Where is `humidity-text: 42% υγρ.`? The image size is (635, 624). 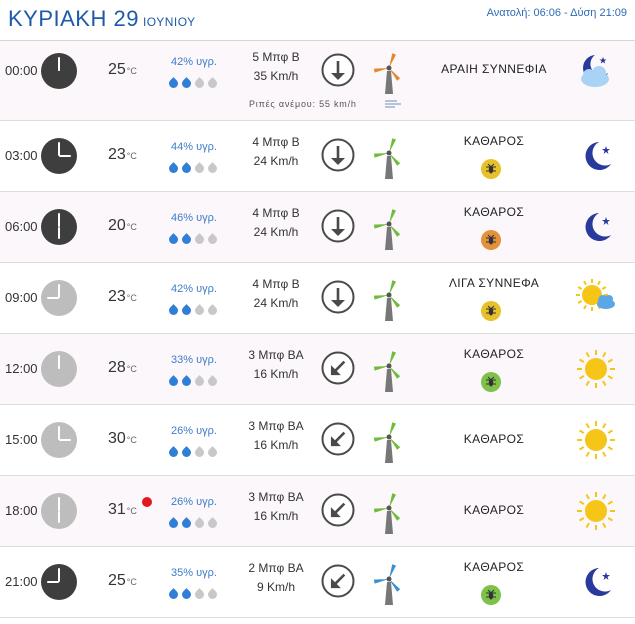 humidity-text: 42% υγρ. is located at coordinates (194, 289).